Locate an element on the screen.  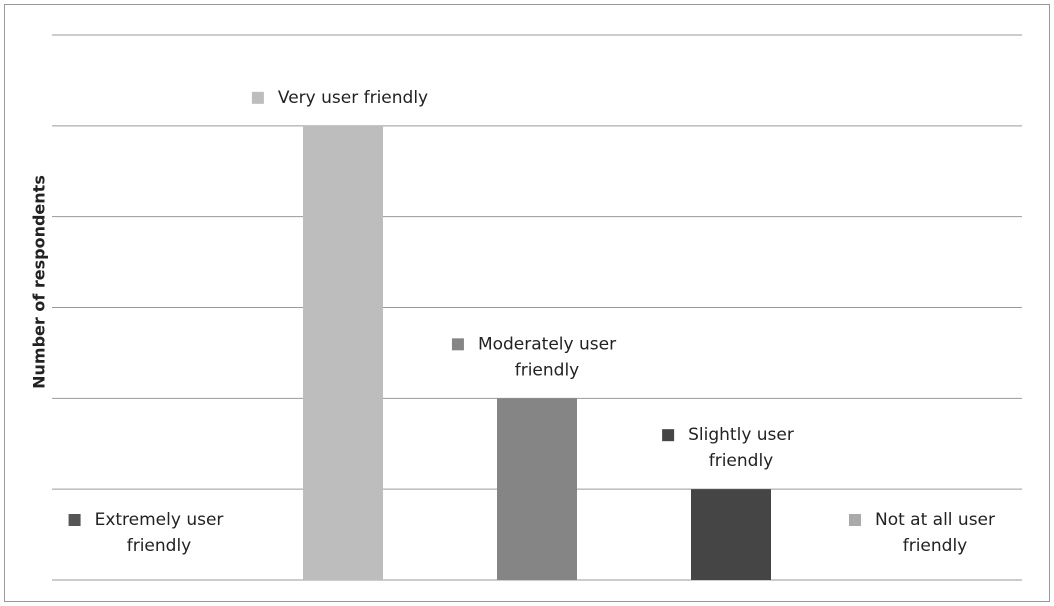
category-label: Not at all user friendly is located at coordinates (935, 533).